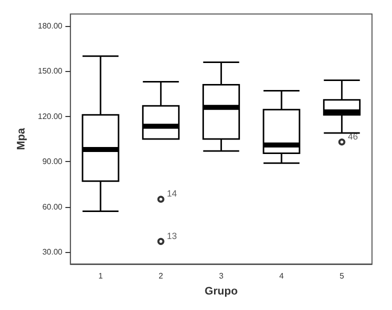 This screenshot has width=392, height=310. Describe the element at coordinates (52, 207) in the screenshot. I see `y-tick-label: 60.00` at that location.